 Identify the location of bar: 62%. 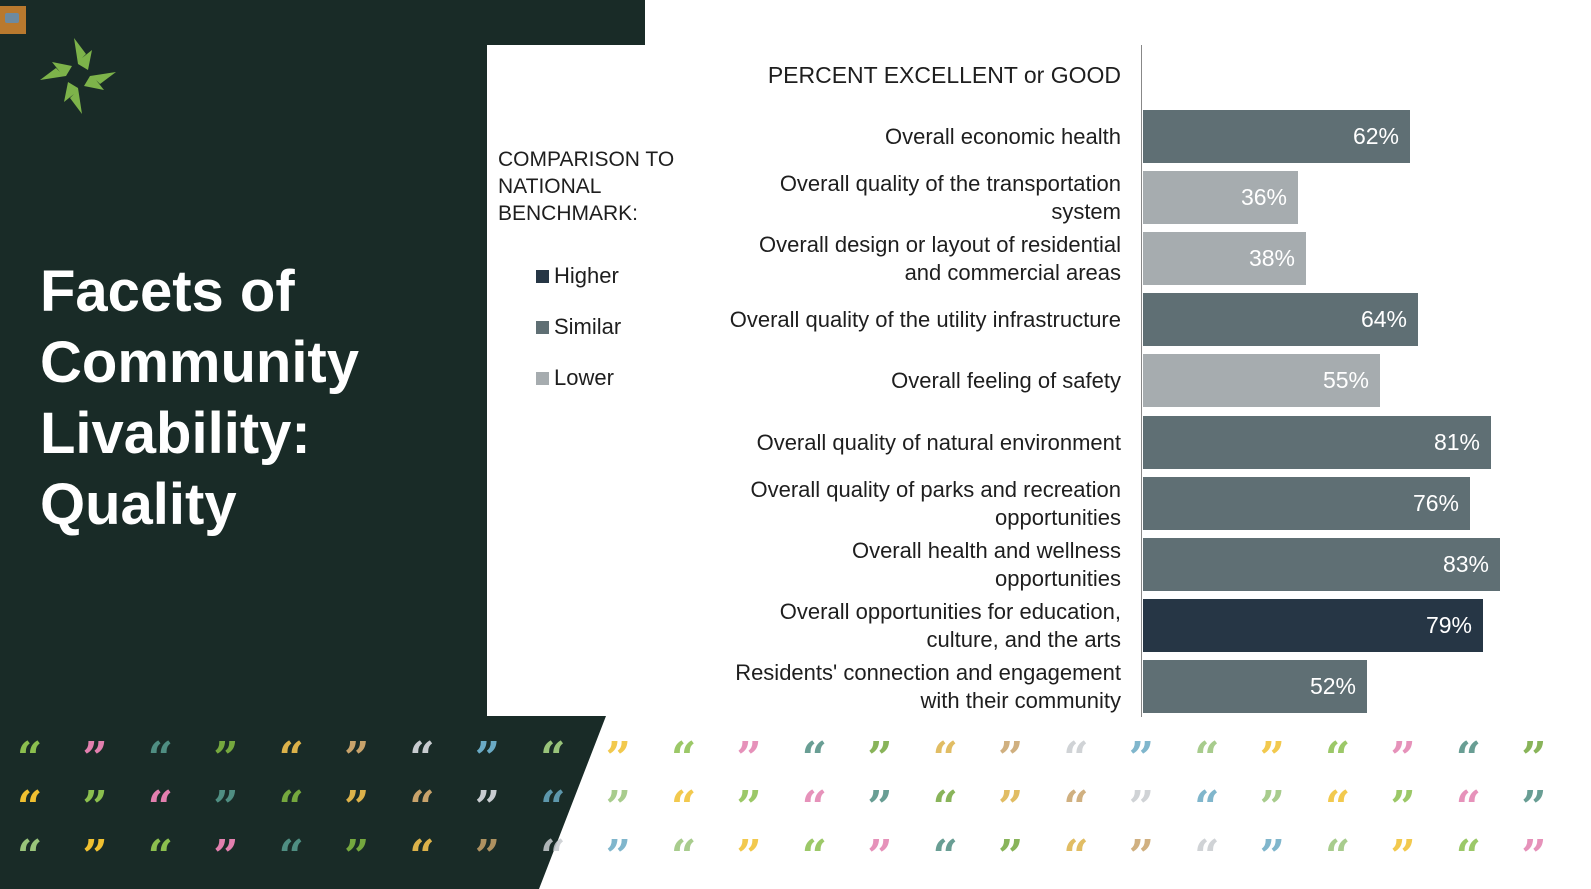
(1276, 136).